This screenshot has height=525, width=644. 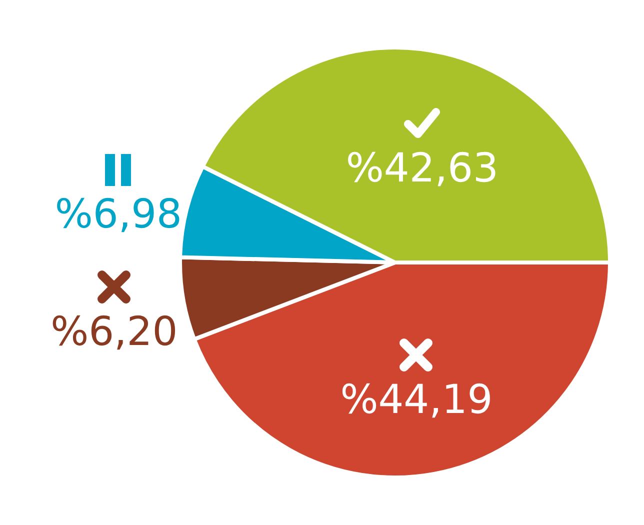 What do you see at coordinates (416, 399) in the screenshot?
I see `data-label: %44,19` at bounding box center [416, 399].